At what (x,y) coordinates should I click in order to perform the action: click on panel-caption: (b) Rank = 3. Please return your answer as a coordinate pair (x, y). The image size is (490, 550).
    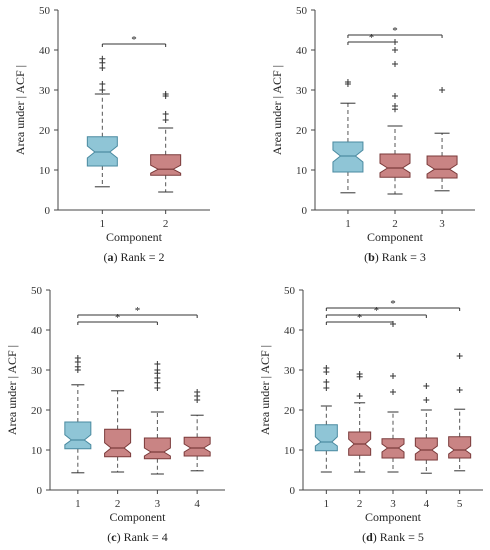
    Looking at the image, I should click on (395, 257).